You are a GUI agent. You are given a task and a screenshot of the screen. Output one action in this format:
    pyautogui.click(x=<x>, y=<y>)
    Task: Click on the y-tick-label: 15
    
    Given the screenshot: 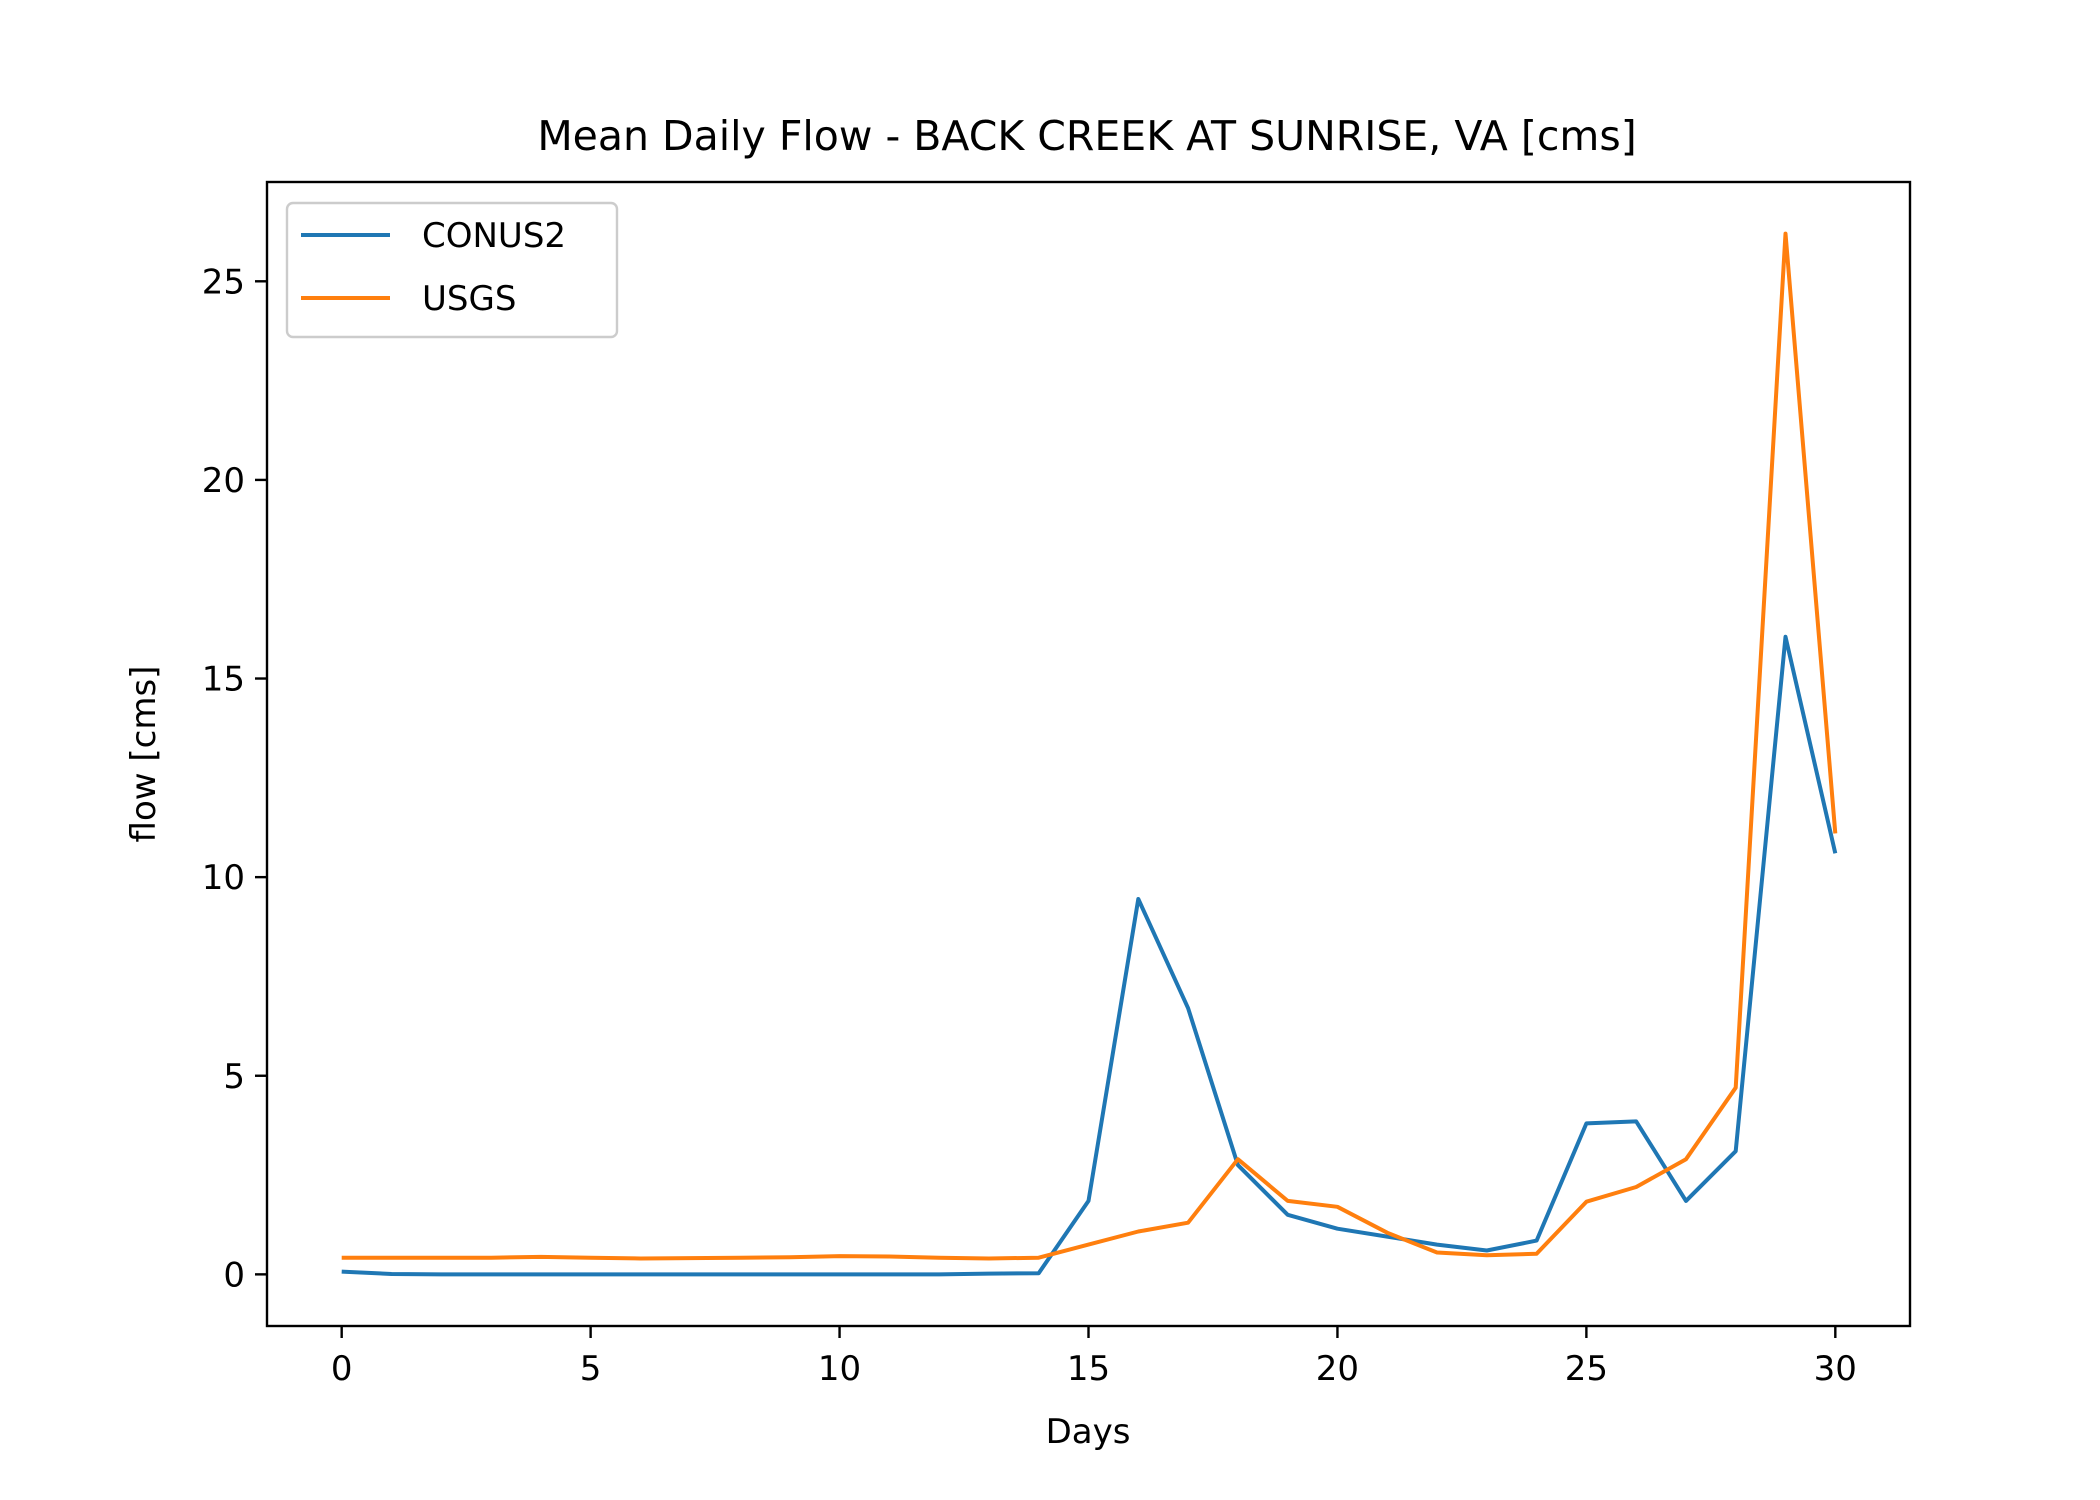 What is the action you would take?
    pyautogui.click(x=223, y=680)
    